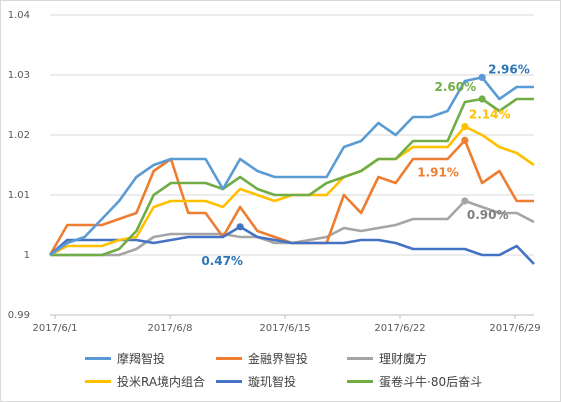 This screenshot has width=561, height=402. I want to click on legend-item-3: 理财魔方, so click(387, 358).